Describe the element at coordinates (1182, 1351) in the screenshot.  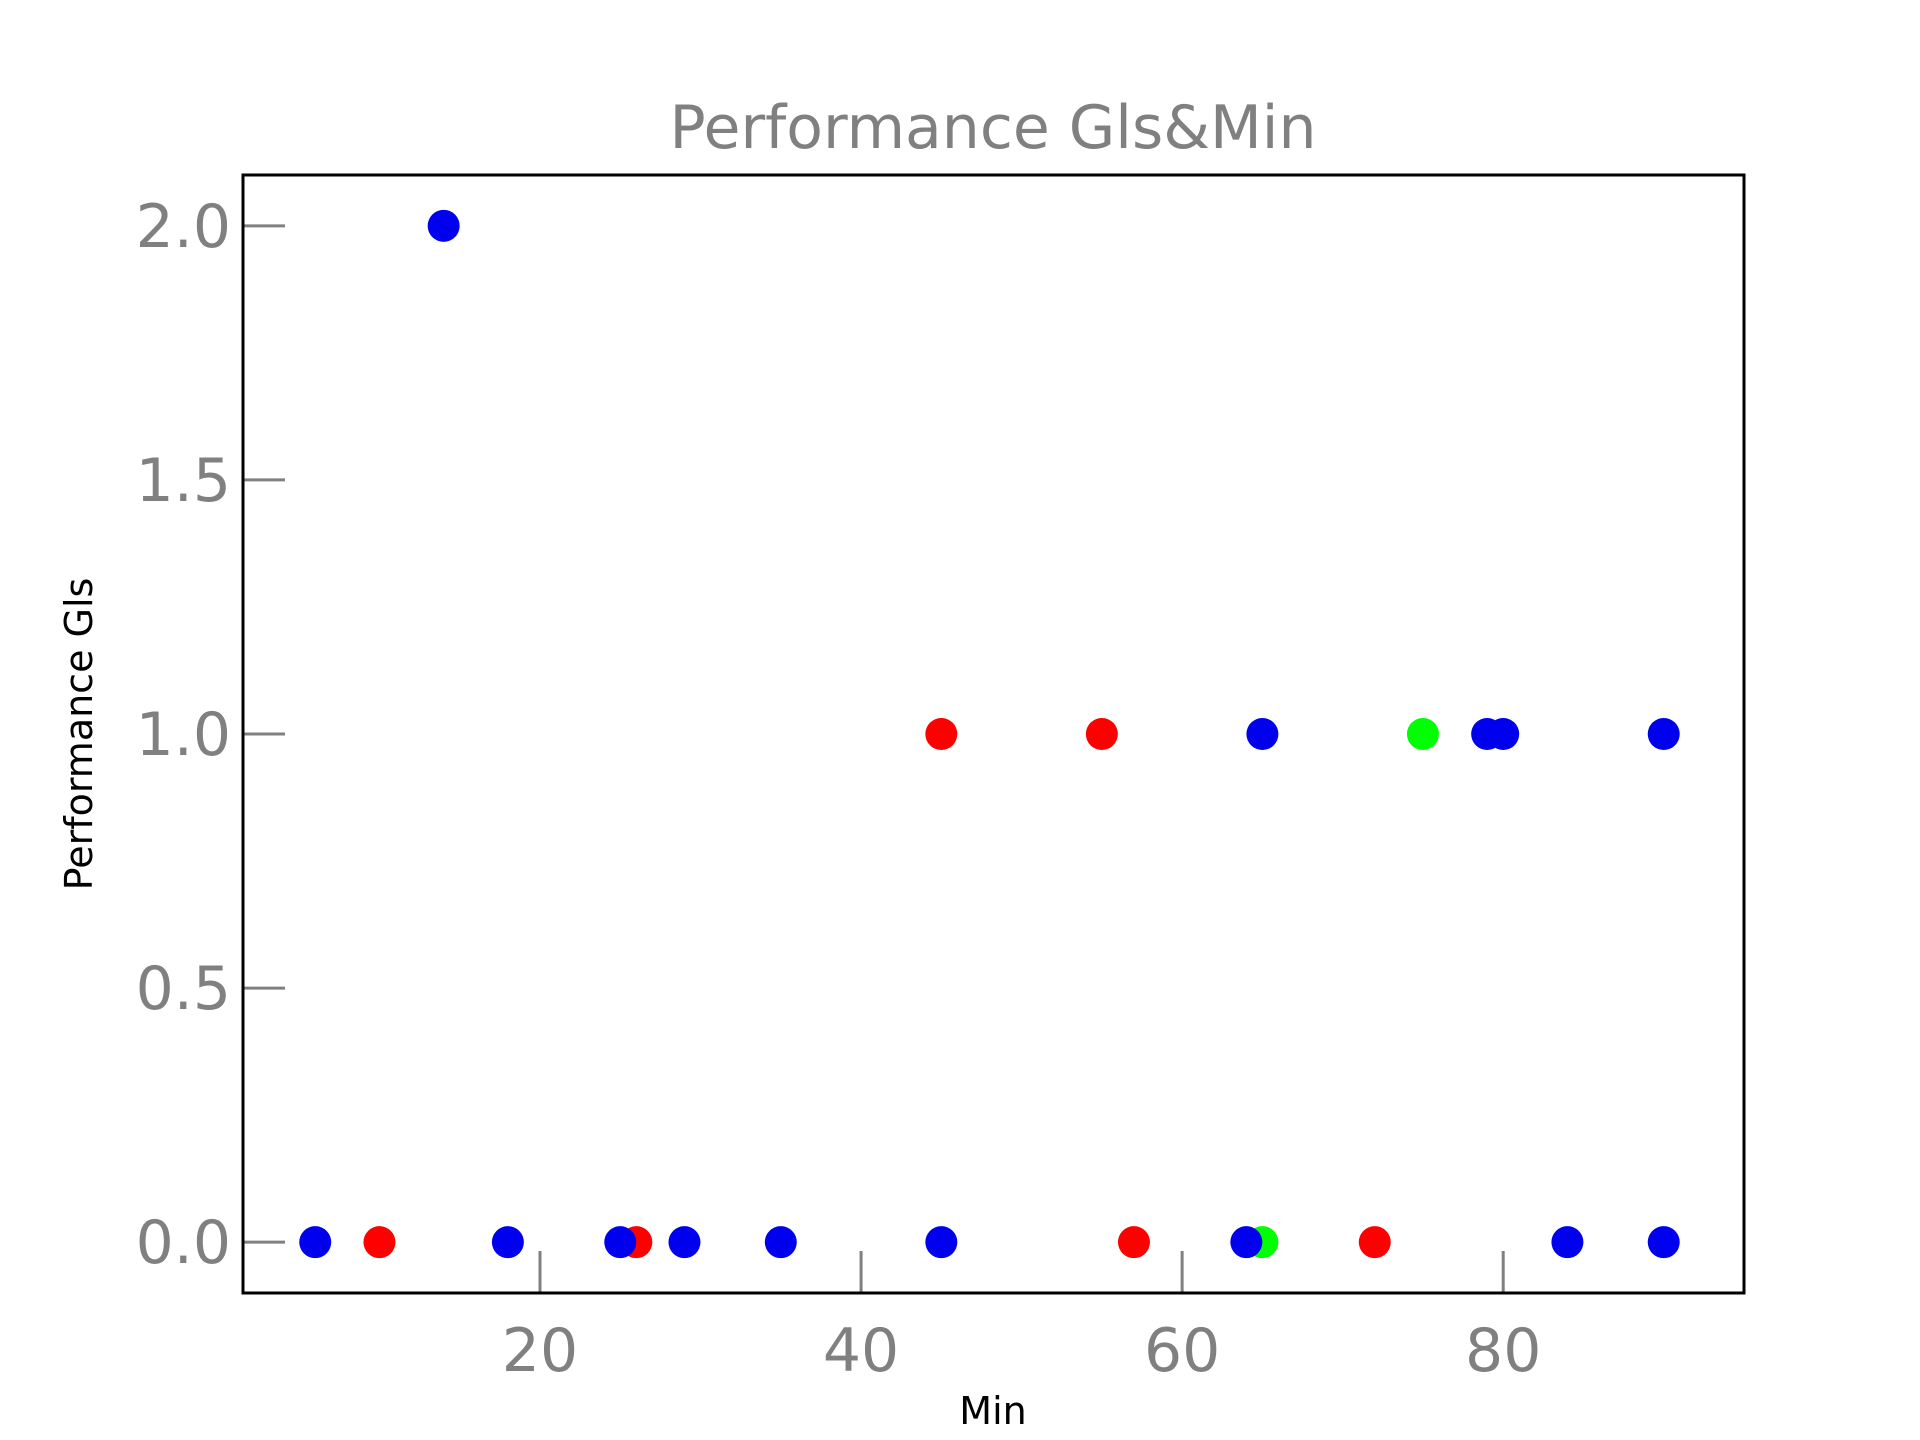
I see `x-tick-label: 60` at that location.